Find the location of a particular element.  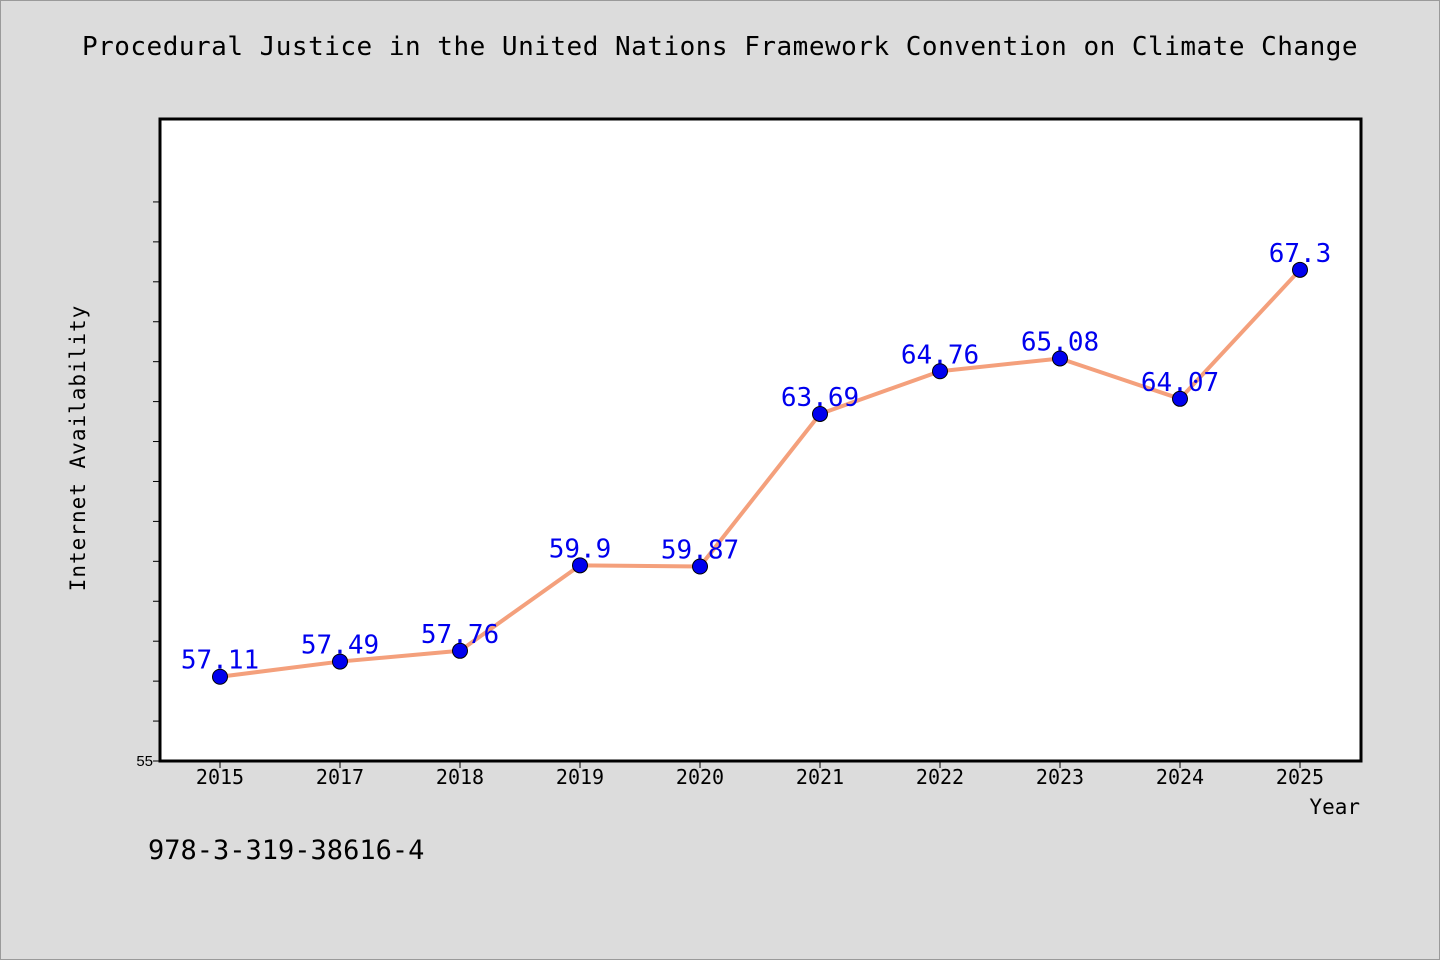

footnote-isbn: 978-3-319-38616-4 is located at coordinates (286, 850).